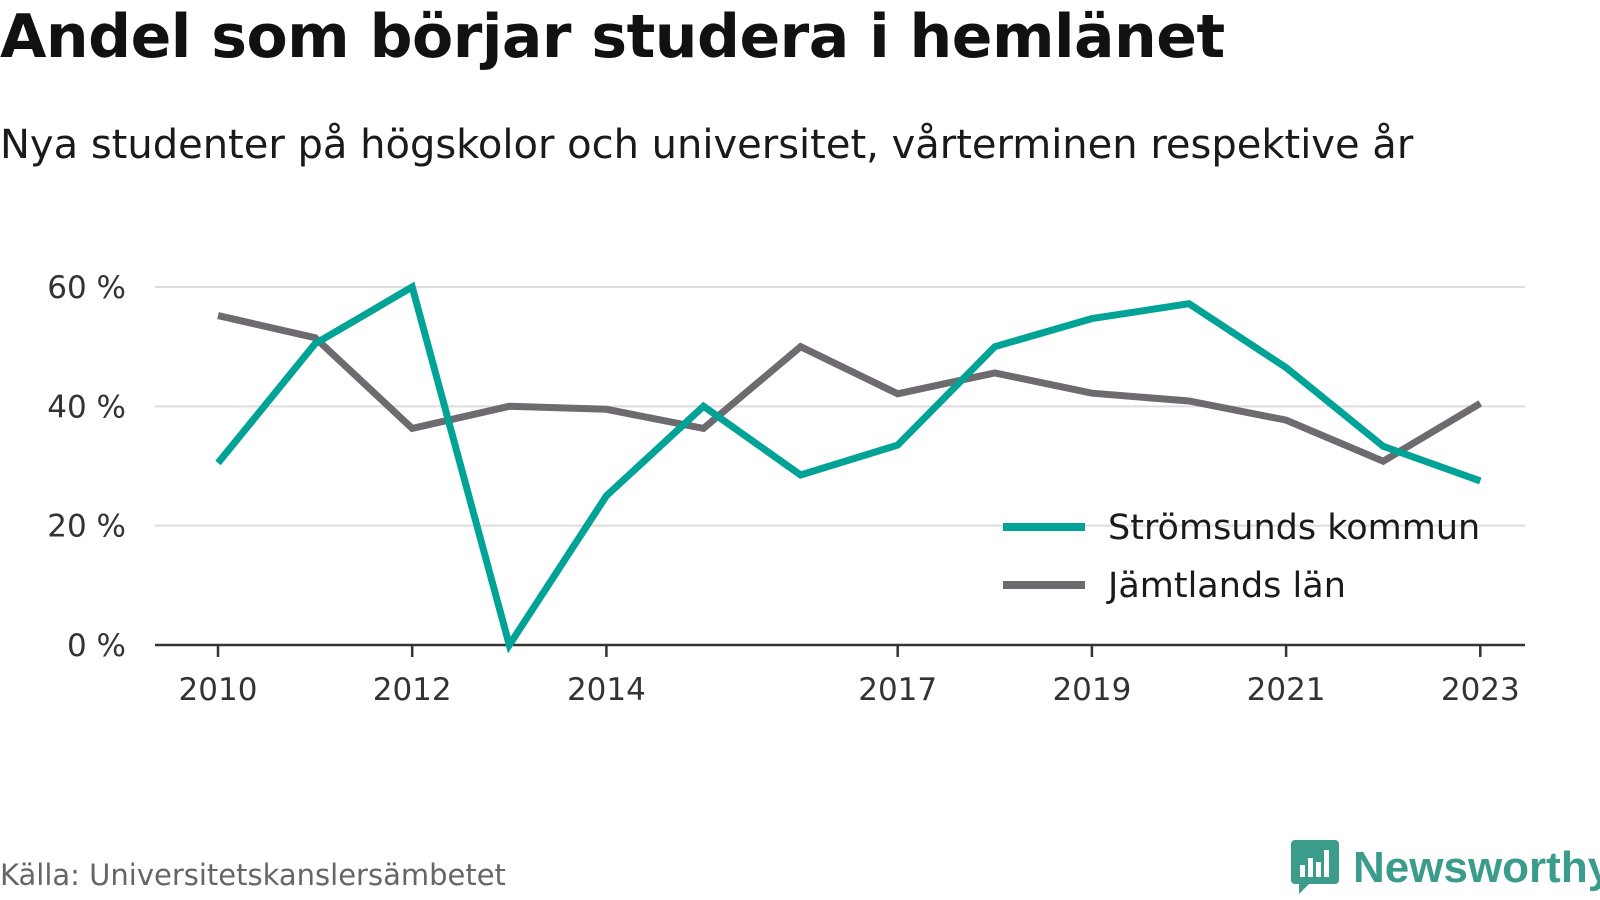 This screenshot has height=900, width=1600. Describe the element at coordinates (86, 527) in the screenshot. I see `y-tick-label: 20 %` at that location.